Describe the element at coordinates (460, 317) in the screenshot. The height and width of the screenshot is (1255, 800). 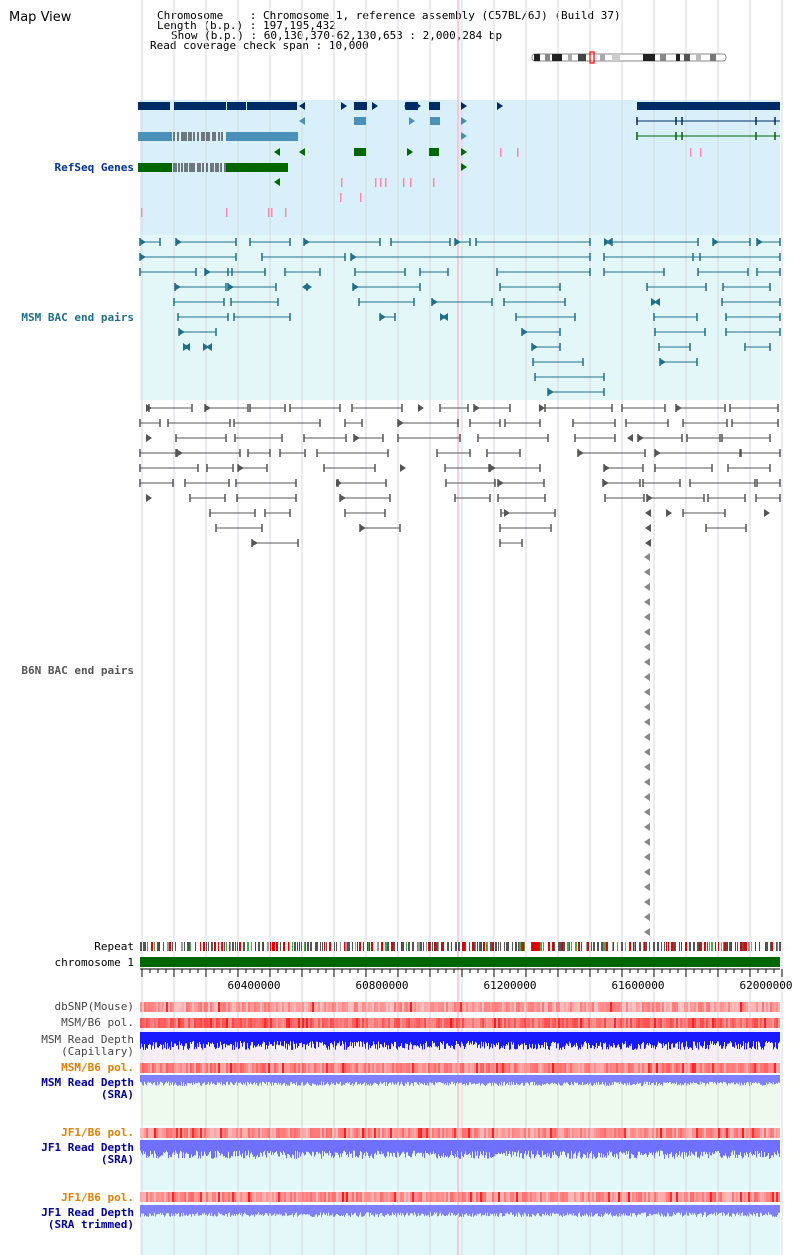
I see `msm-bac-track` at that location.